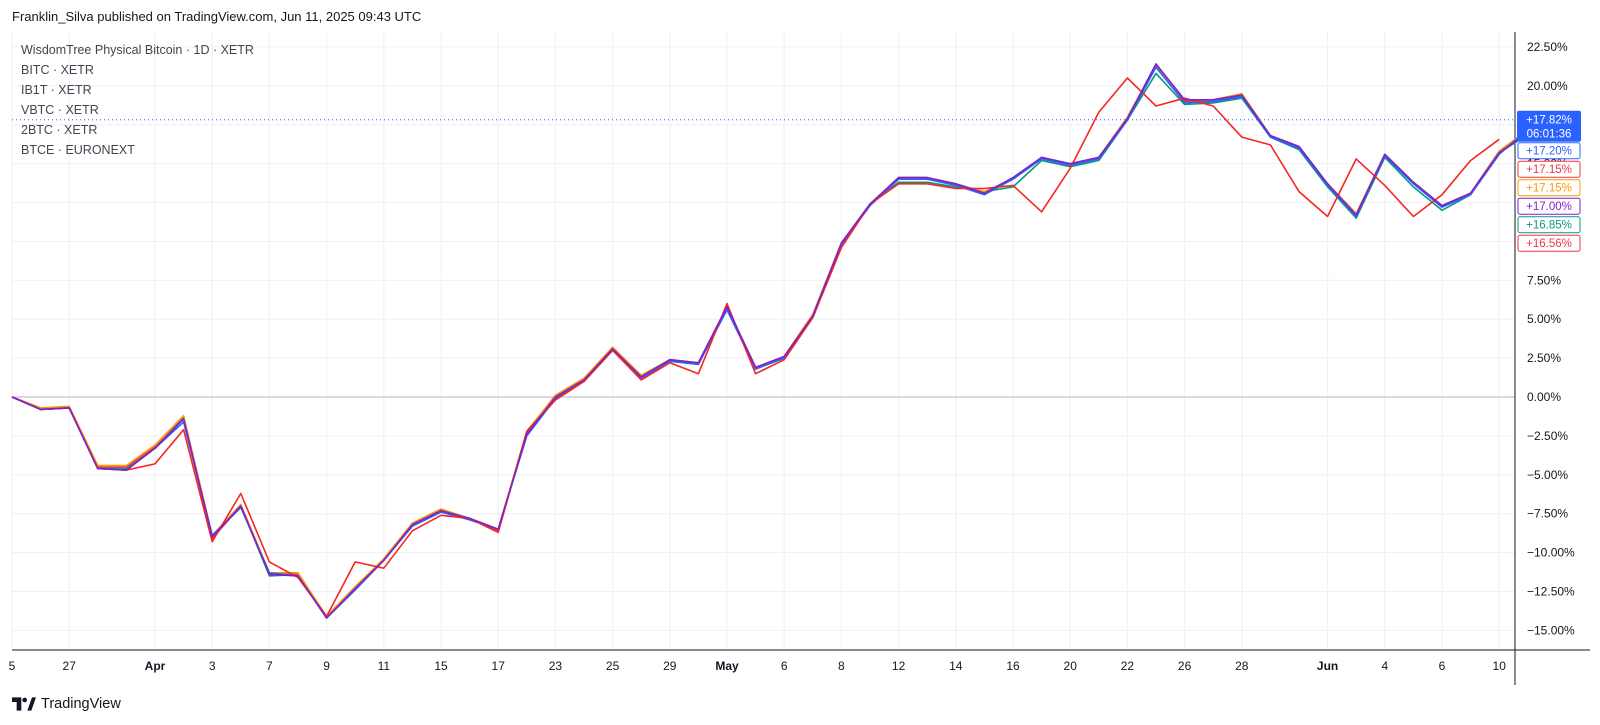 The image size is (1600, 725). Describe the element at coordinates (441, 666) in the screenshot. I see `x-tick-label: 15` at that location.